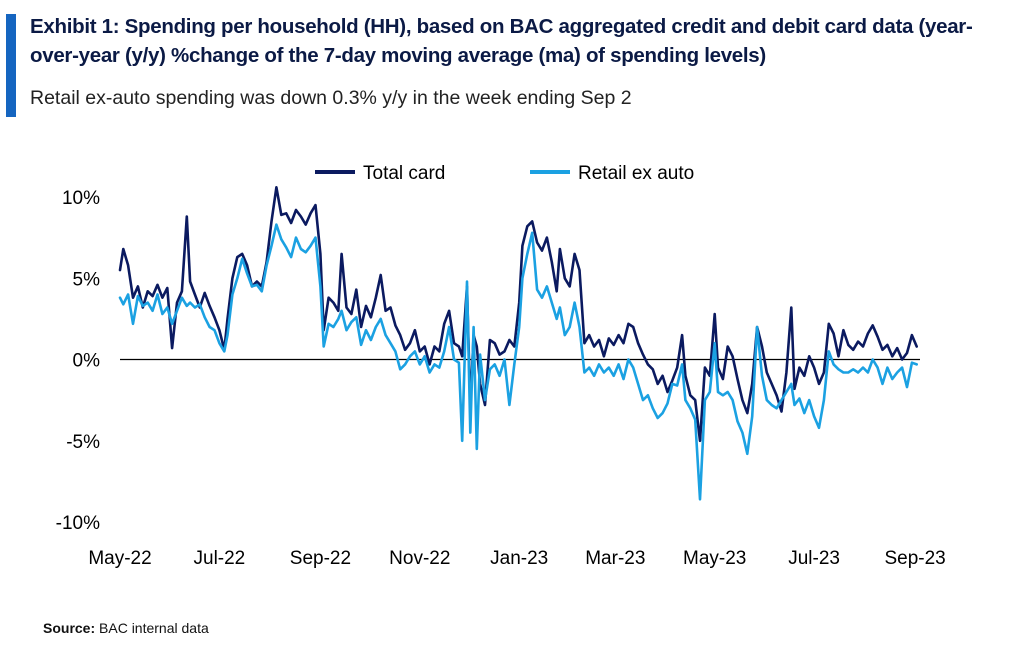 Image resolution: width=1024 pixels, height=649 pixels. Describe the element at coordinates (81, 198) in the screenshot. I see `y-tick-label: 10%` at that location.